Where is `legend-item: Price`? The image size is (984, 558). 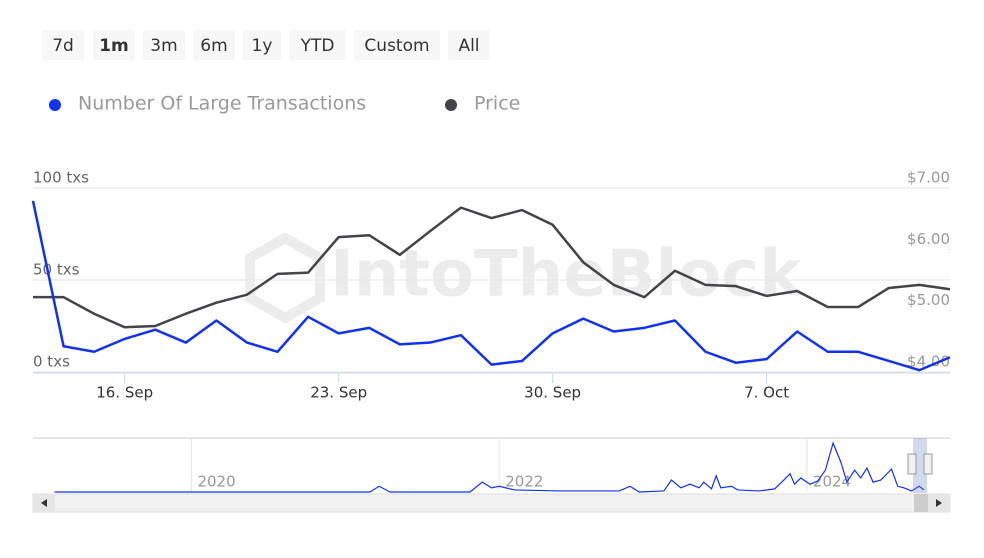 legend-item: Price is located at coordinates (482, 104).